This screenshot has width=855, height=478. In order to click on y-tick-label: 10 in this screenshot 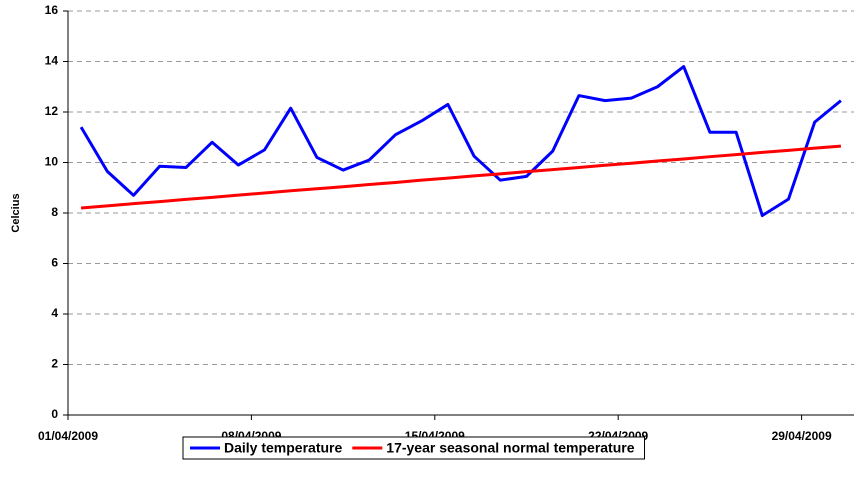, I will do `click(52, 162)`.